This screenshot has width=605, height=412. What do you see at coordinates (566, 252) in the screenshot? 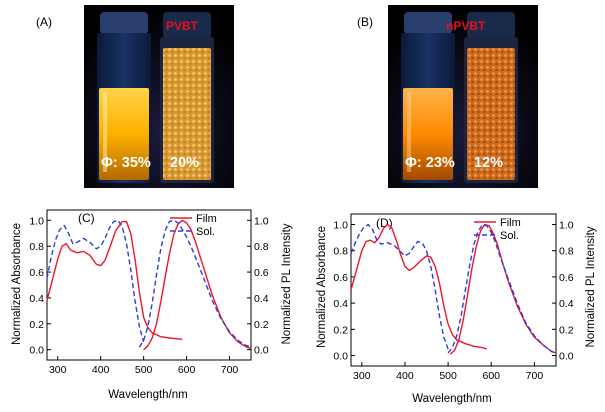
I see `chart-d-y-tick-label-right: 0.8` at bounding box center [566, 252].